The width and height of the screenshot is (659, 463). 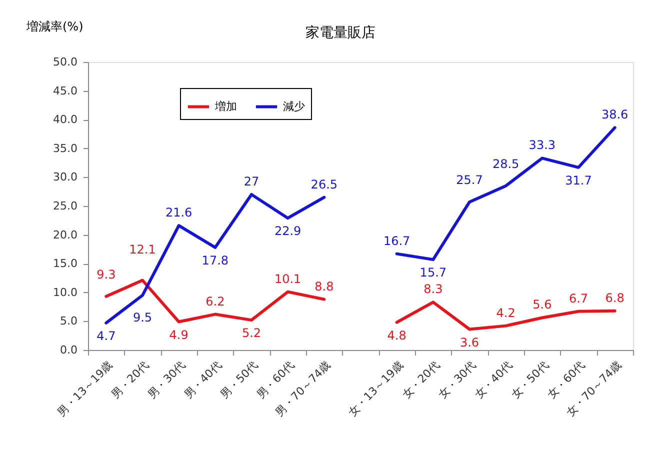 I want to click on data-label: 12.1, so click(x=142, y=249).